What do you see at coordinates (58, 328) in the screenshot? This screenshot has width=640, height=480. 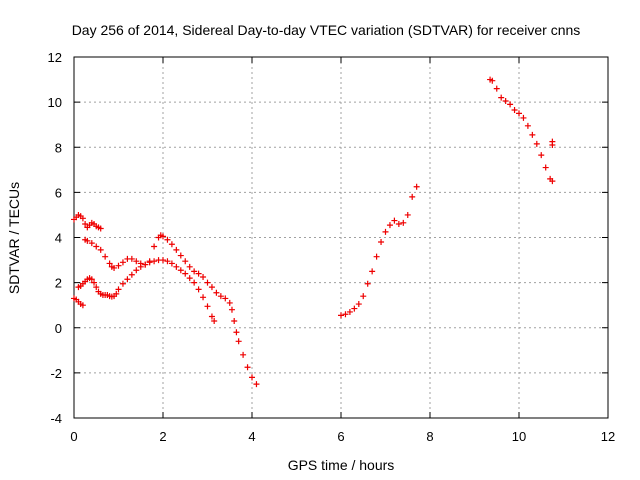 I see `y-tick-label: 0` at bounding box center [58, 328].